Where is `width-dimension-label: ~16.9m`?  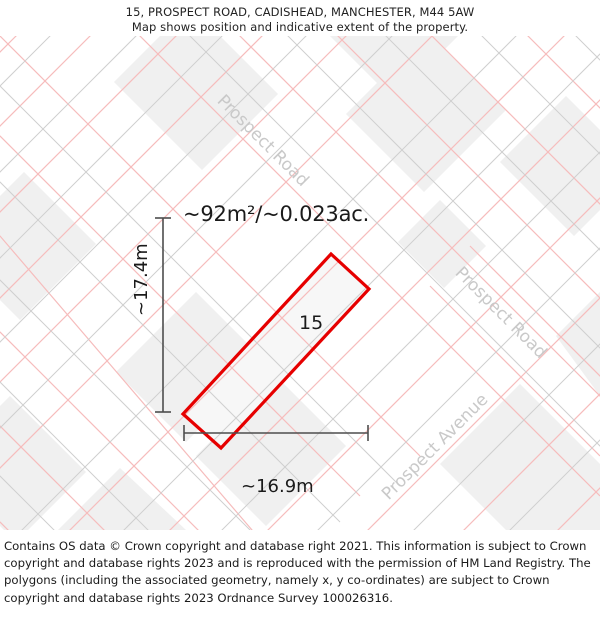 width-dimension-label: ~16.9m is located at coordinates (277, 486).